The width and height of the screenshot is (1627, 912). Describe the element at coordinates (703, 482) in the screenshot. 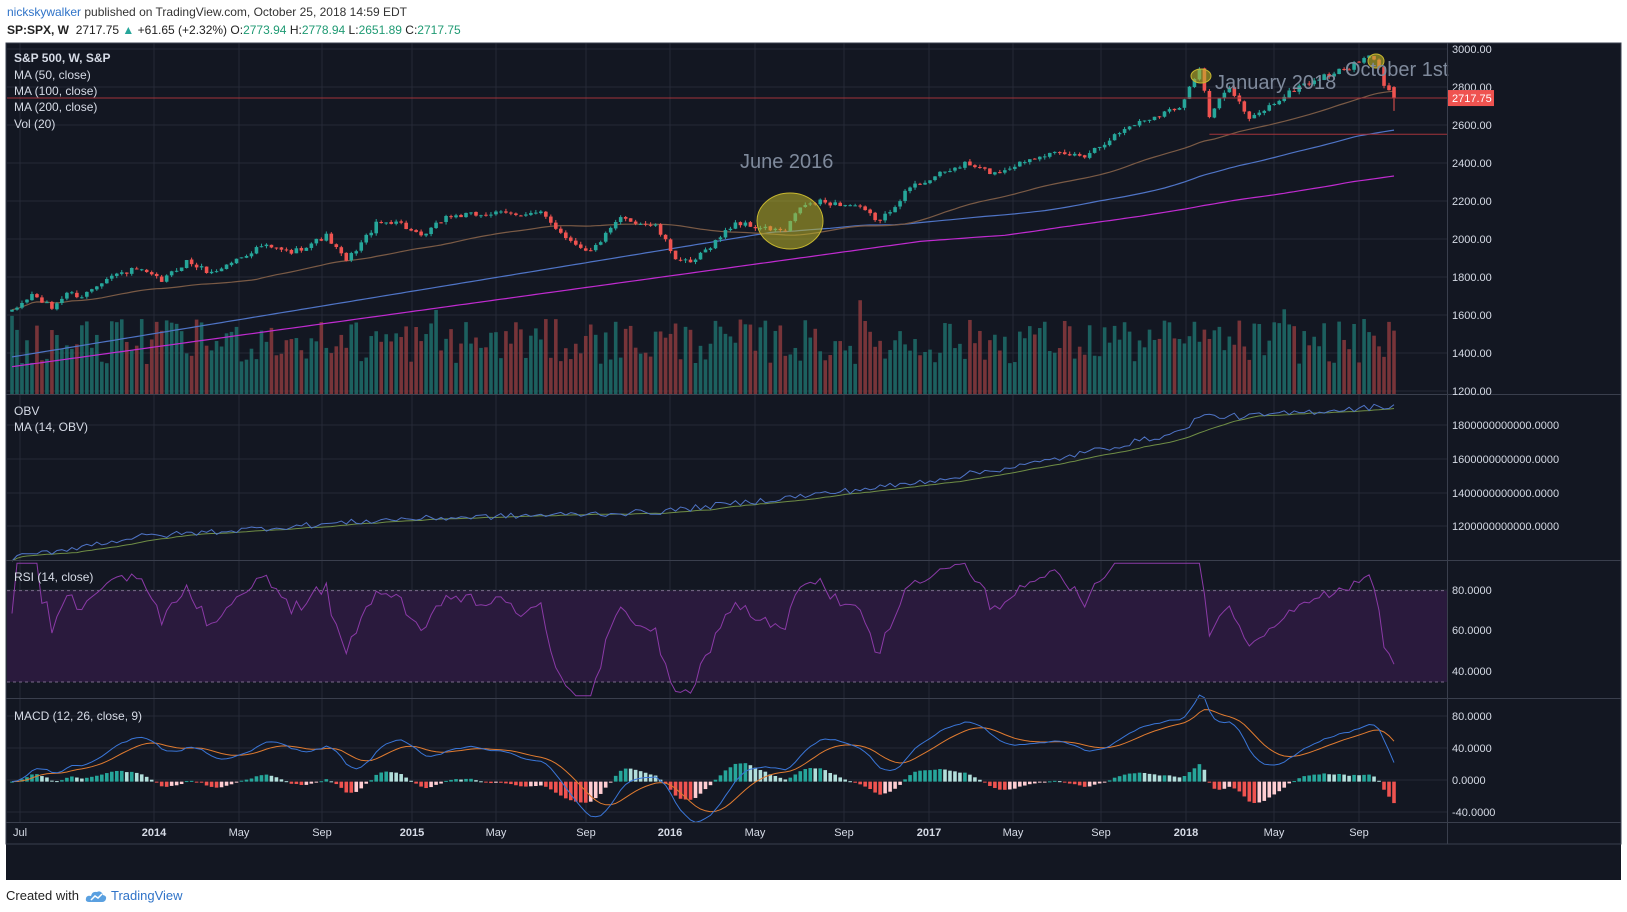

I see `obv-pane` at that location.